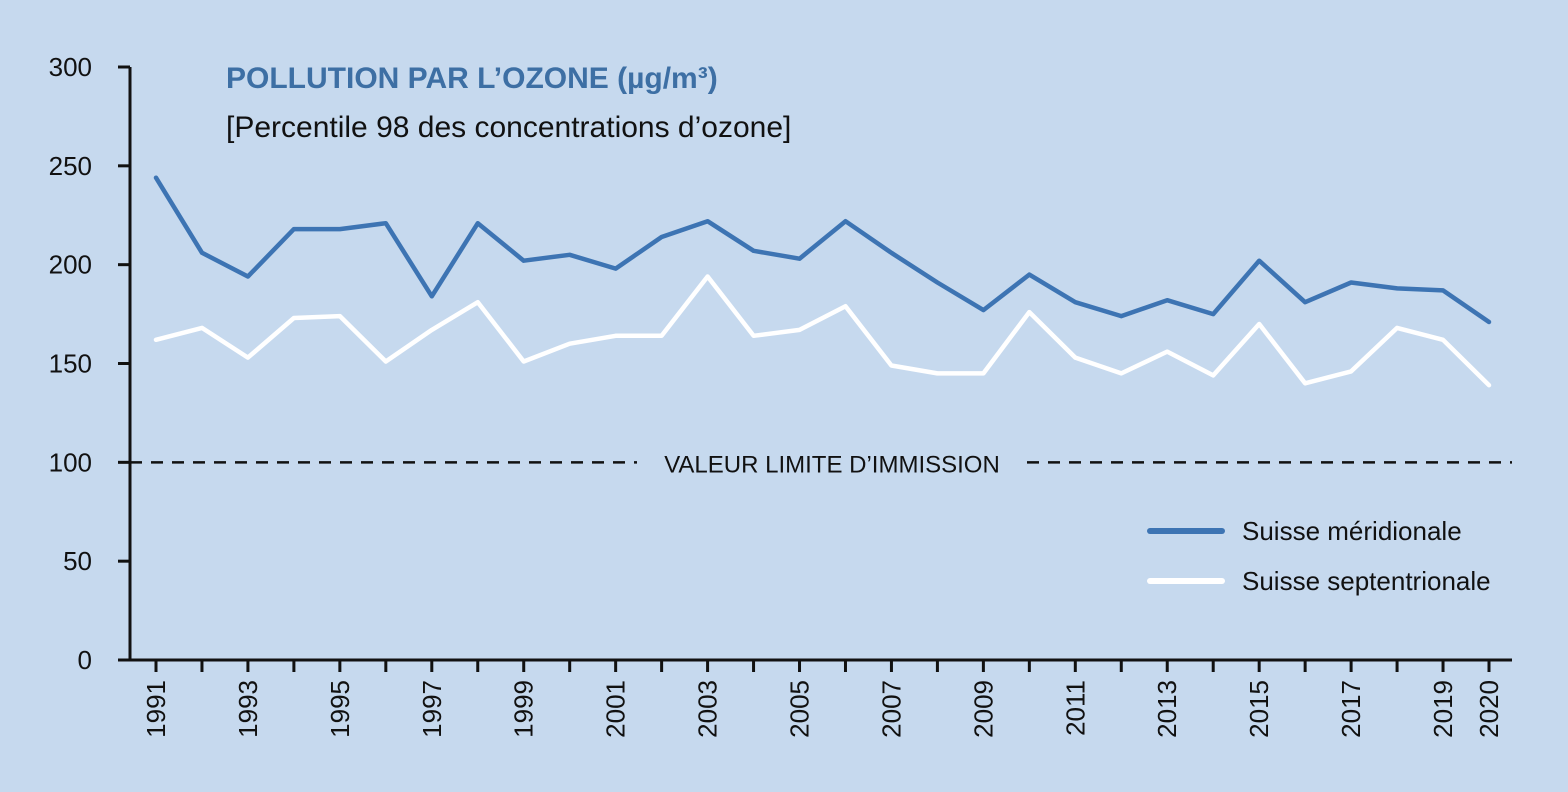  I want to click on x-tick-label: 2019, so click(1443, 709).